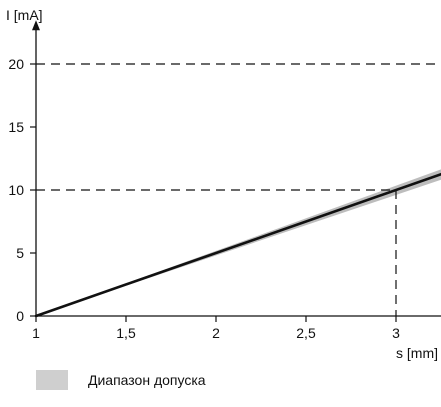 The width and height of the screenshot is (441, 407). What do you see at coordinates (396, 333) in the screenshot?
I see `x-tick-label: 3` at bounding box center [396, 333].